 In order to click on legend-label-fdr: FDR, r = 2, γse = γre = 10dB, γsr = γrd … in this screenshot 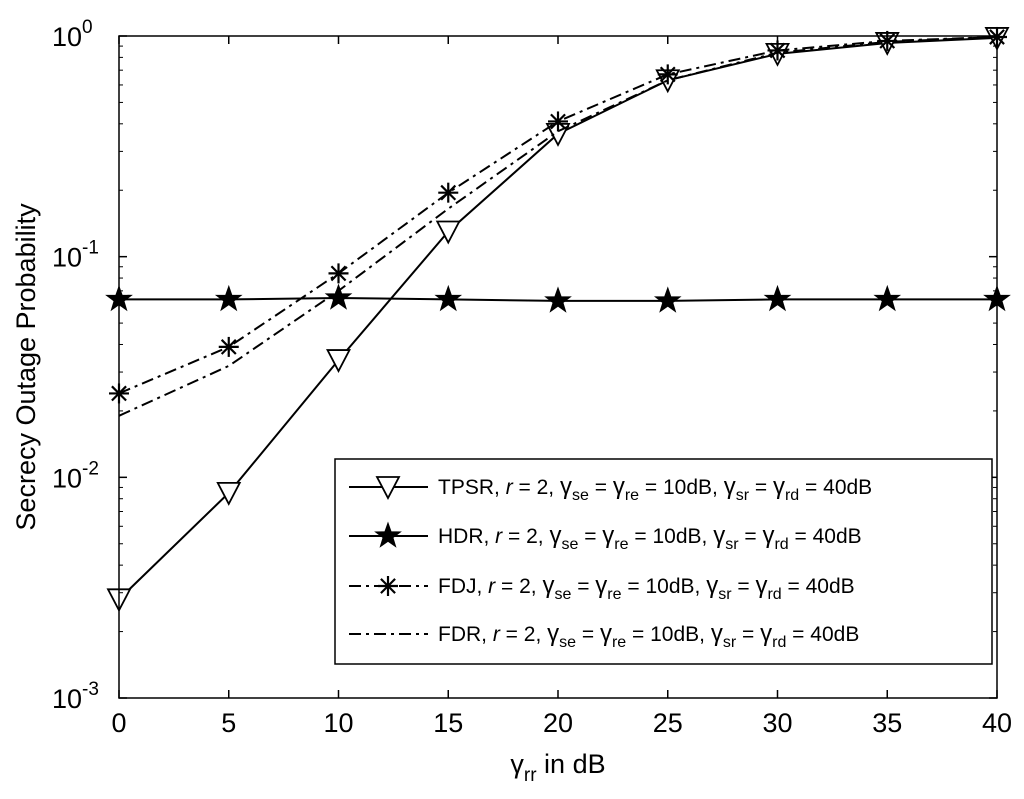, I will do `click(648, 635)`.